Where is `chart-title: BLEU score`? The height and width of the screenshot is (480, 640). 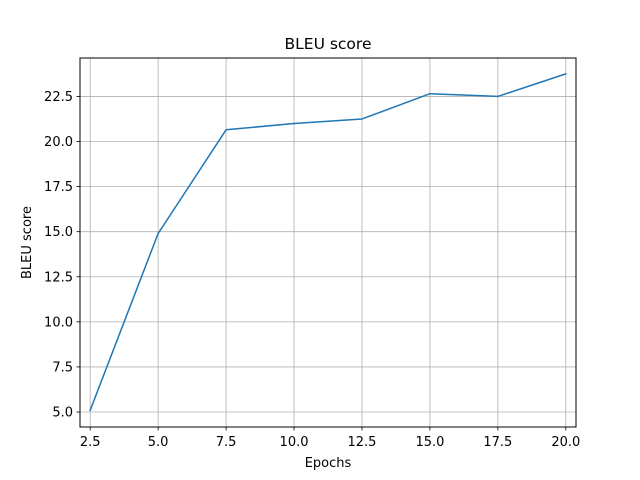
chart-title: BLEU score is located at coordinates (328, 44).